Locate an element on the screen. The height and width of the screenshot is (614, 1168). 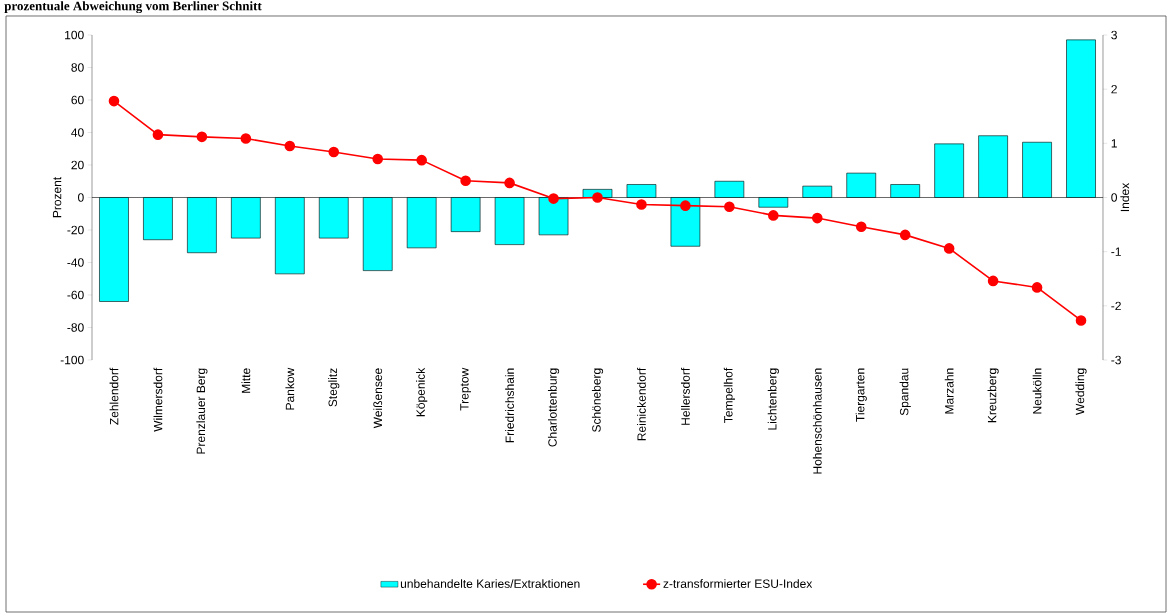
x-tick-label: Schöneberg is located at coordinates (597, 400).